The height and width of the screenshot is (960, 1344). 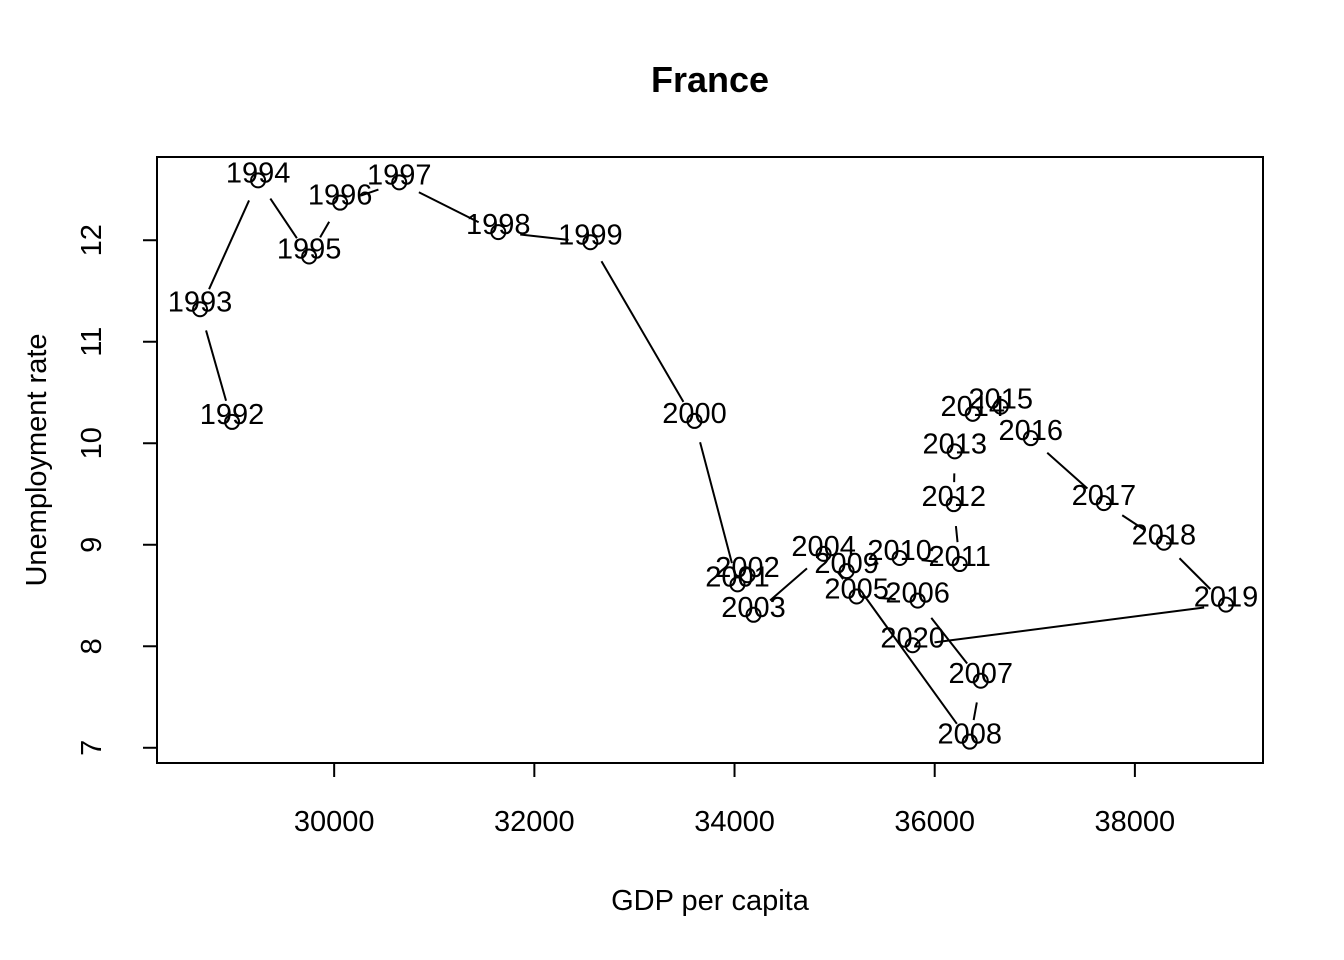 I want to click on point-label: 1992, so click(x=232, y=415).